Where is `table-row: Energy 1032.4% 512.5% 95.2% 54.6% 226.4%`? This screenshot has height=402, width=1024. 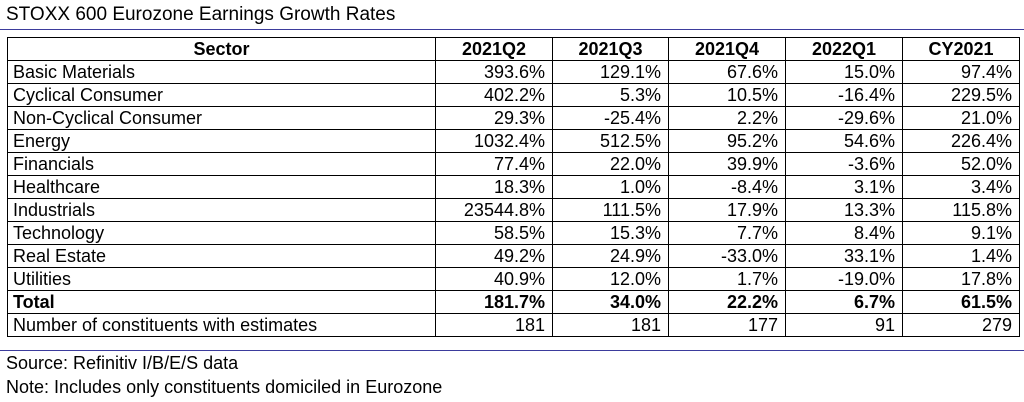
table-row: Energy 1032.4% 512.5% 95.2% 54.6% 226.4% is located at coordinates (513, 141).